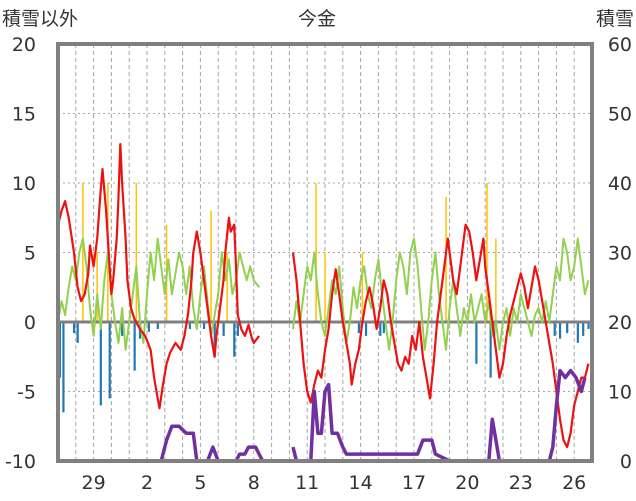  Describe the element at coordinates (334, 483) in the screenshot. I see `x-axis-tick-labels: 29 2 5 8 11 14 17 20 23 26` at that location.